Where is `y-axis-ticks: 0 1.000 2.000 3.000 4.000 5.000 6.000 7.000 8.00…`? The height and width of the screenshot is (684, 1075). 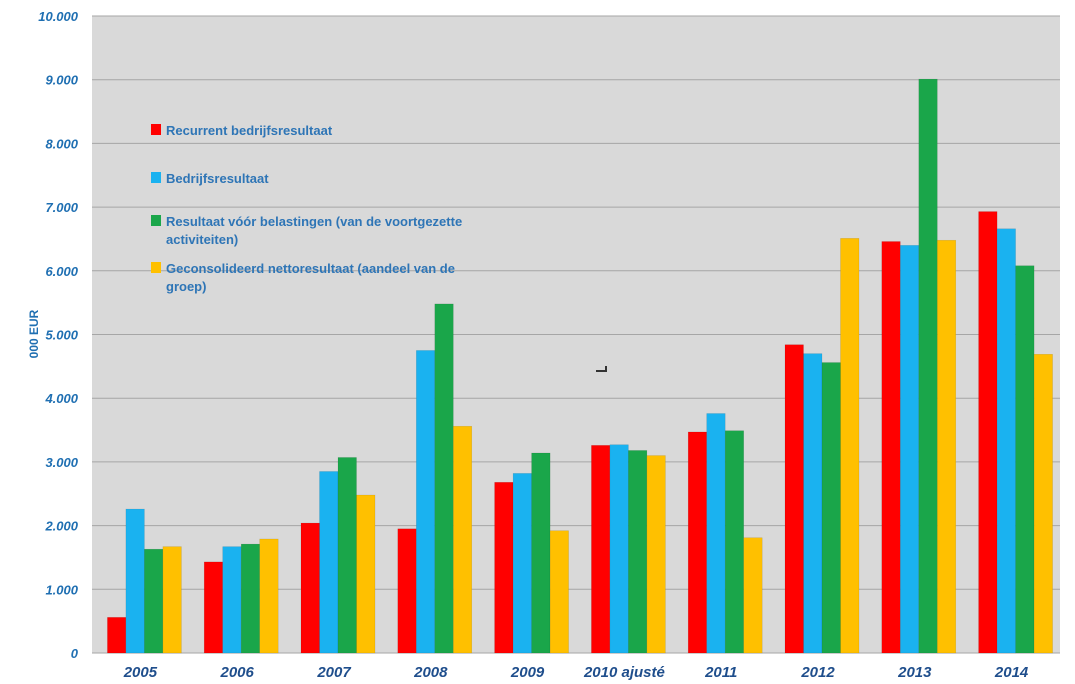
y-axis-ticks: 0 1.000 2.000 3.000 4.000 5.000 6.000 7.000 8.00… is located at coordinates (58, 335).